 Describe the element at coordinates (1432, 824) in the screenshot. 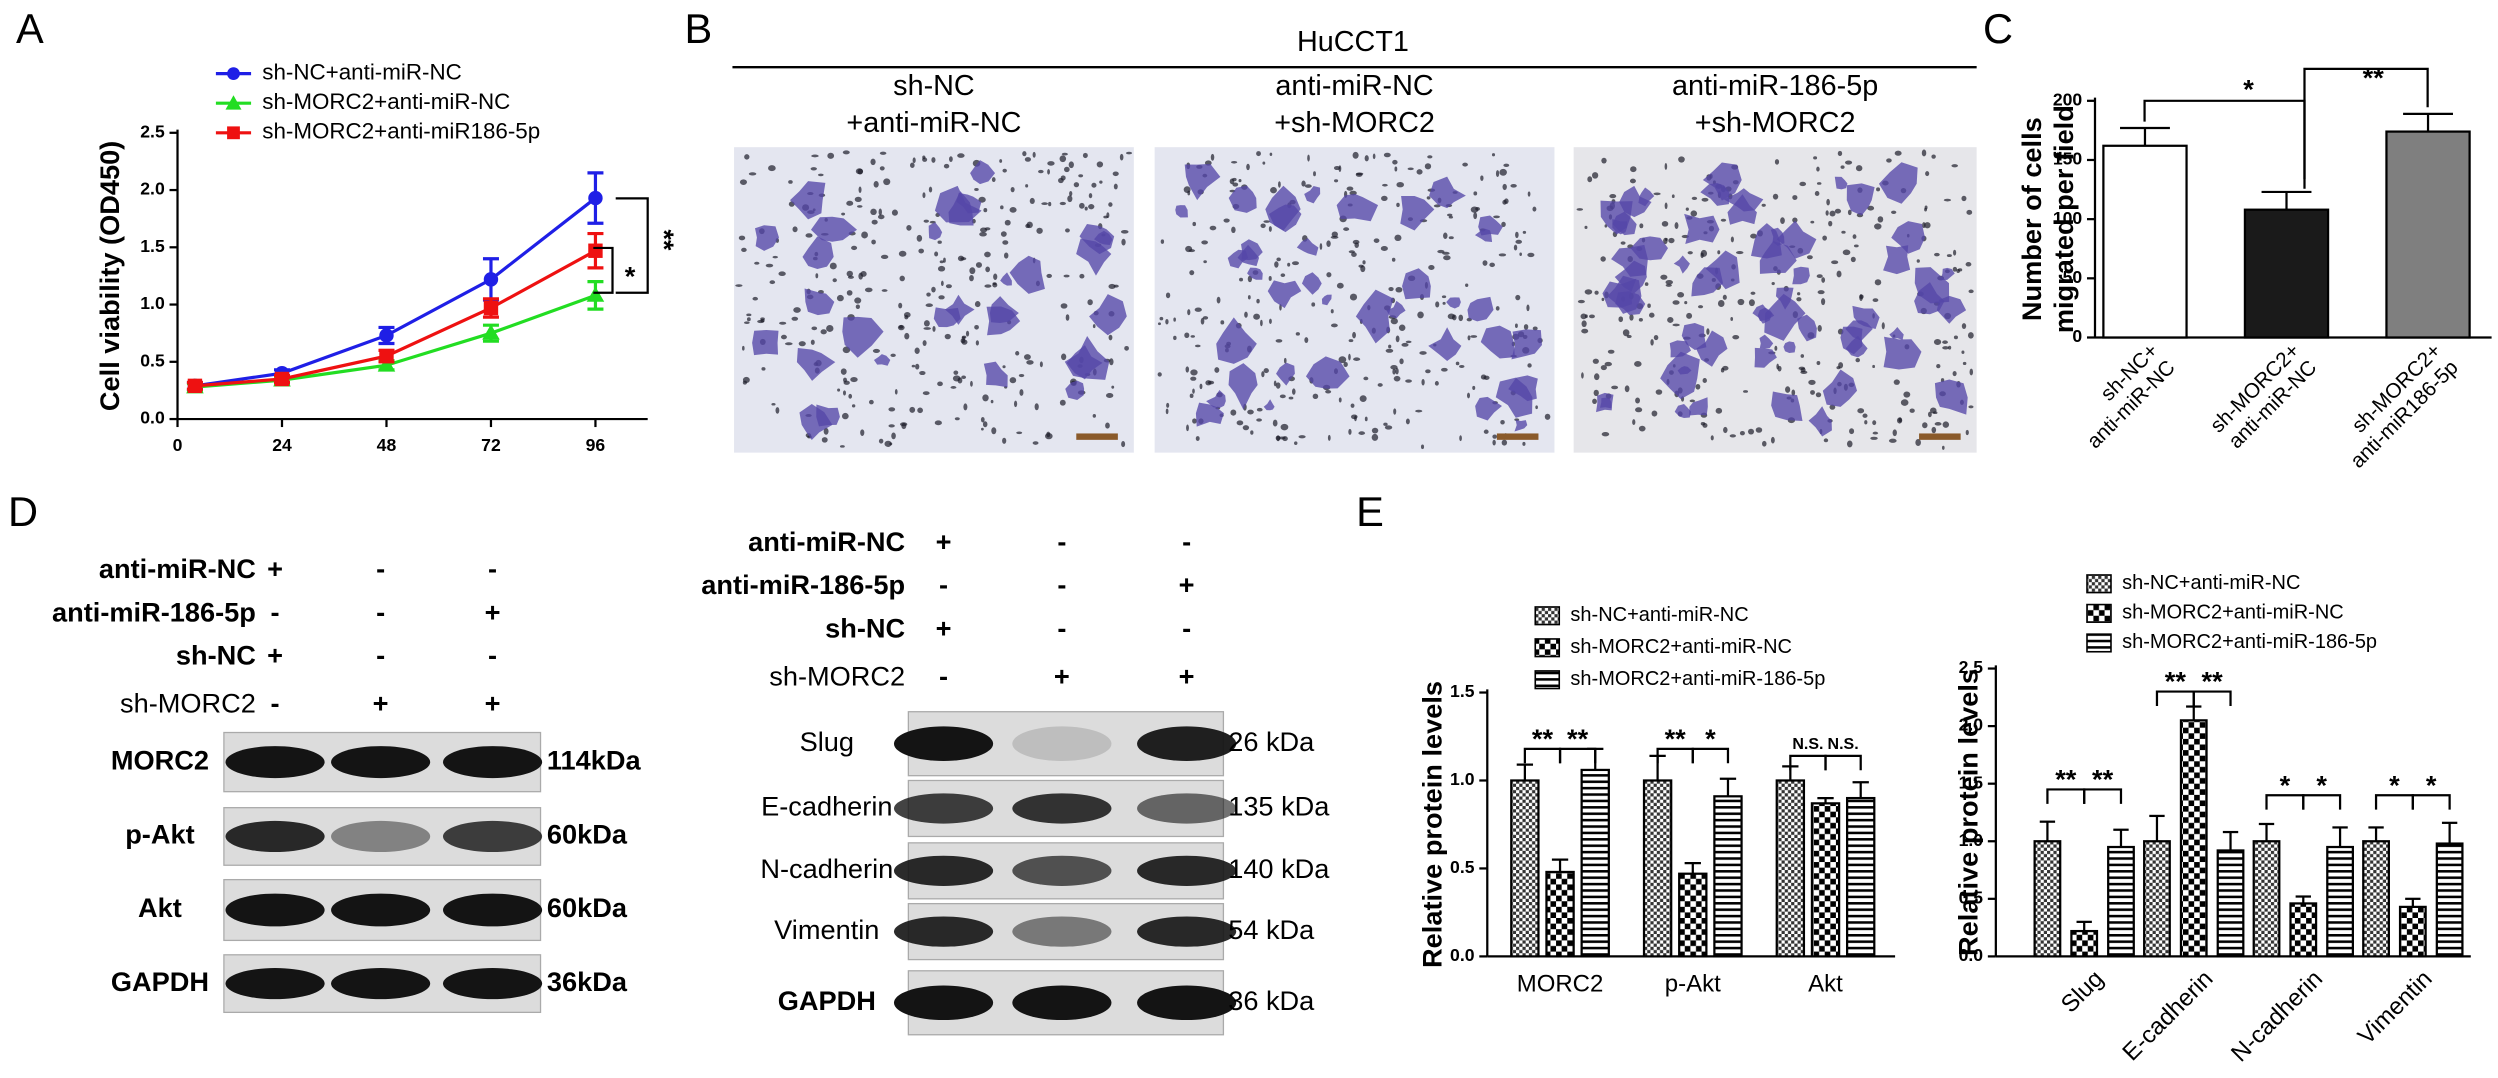

I see `y-axis-label: Relative protein levels` at that location.